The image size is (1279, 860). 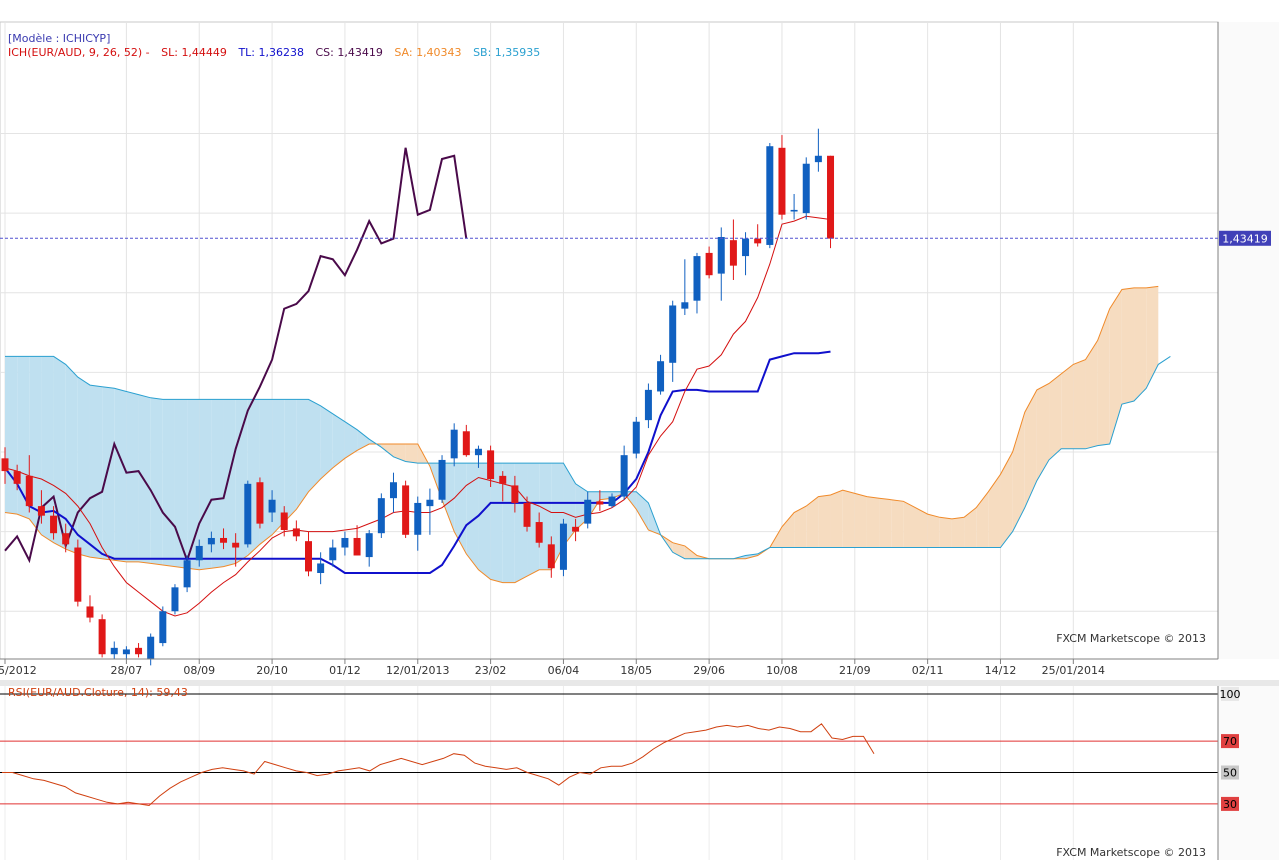 What do you see at coordinates (506, 52) in the screenshot?
I see `legend-sb: SB: 1,35935` at bounding box center [506, 52].